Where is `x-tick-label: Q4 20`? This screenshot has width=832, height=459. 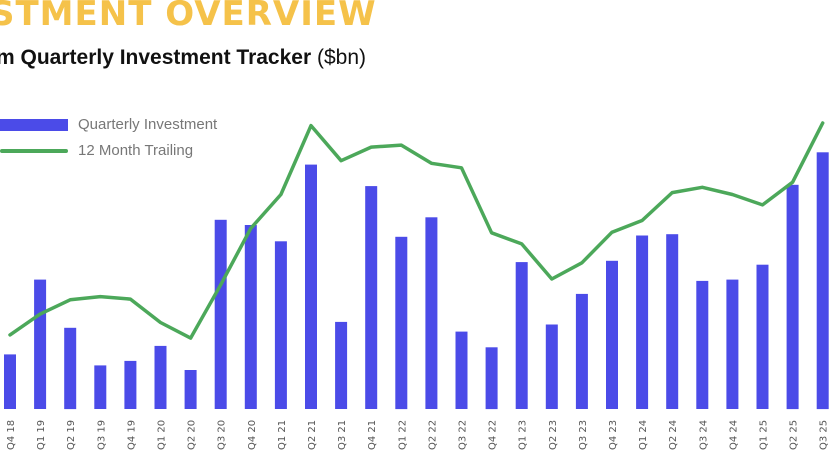 x-tick-label: Q4 20 is located at coordinates (252, 435).